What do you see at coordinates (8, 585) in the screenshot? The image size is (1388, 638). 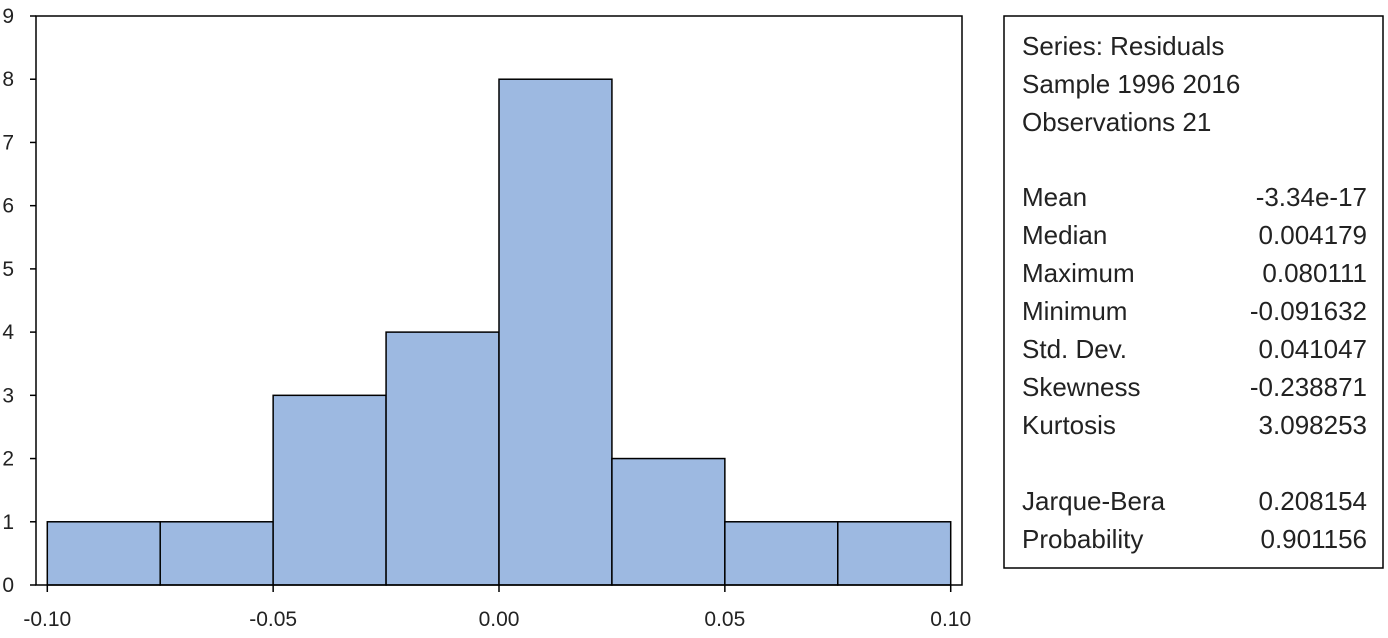 I see `y-tick-label: 0` at bounding box center [8, 585].